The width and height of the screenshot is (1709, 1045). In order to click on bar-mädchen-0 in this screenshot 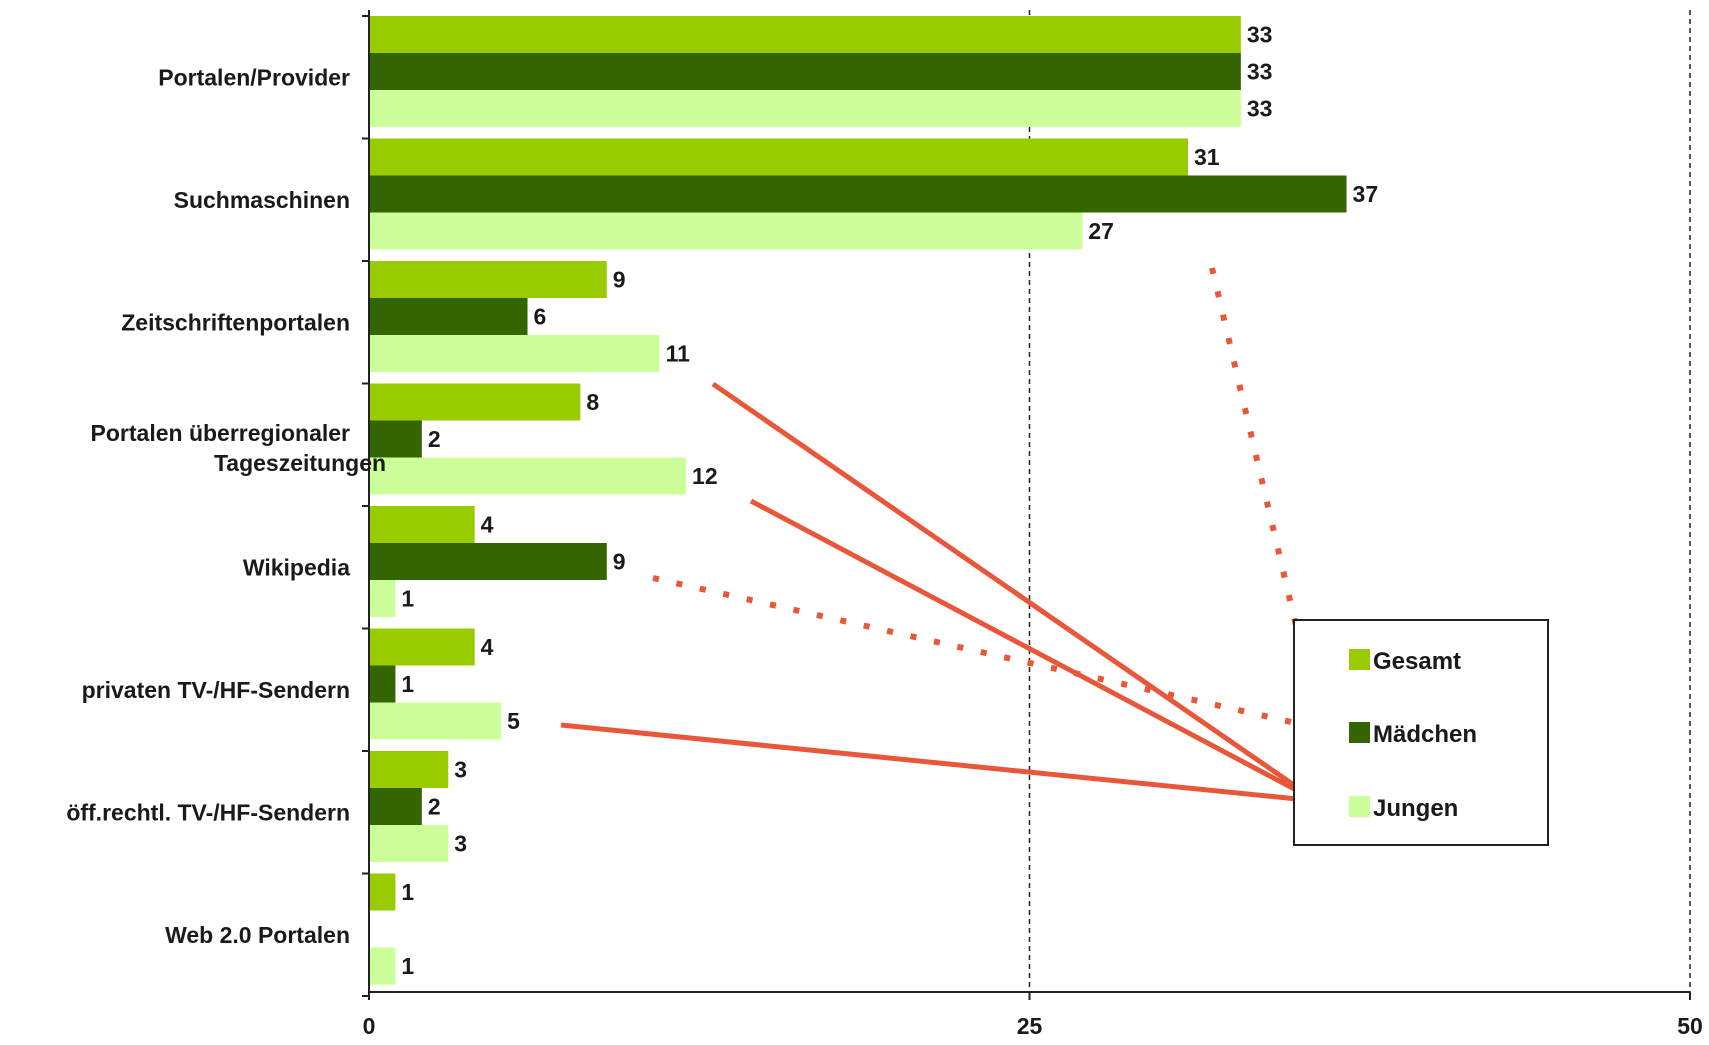, I will do `click(805, 71)`.